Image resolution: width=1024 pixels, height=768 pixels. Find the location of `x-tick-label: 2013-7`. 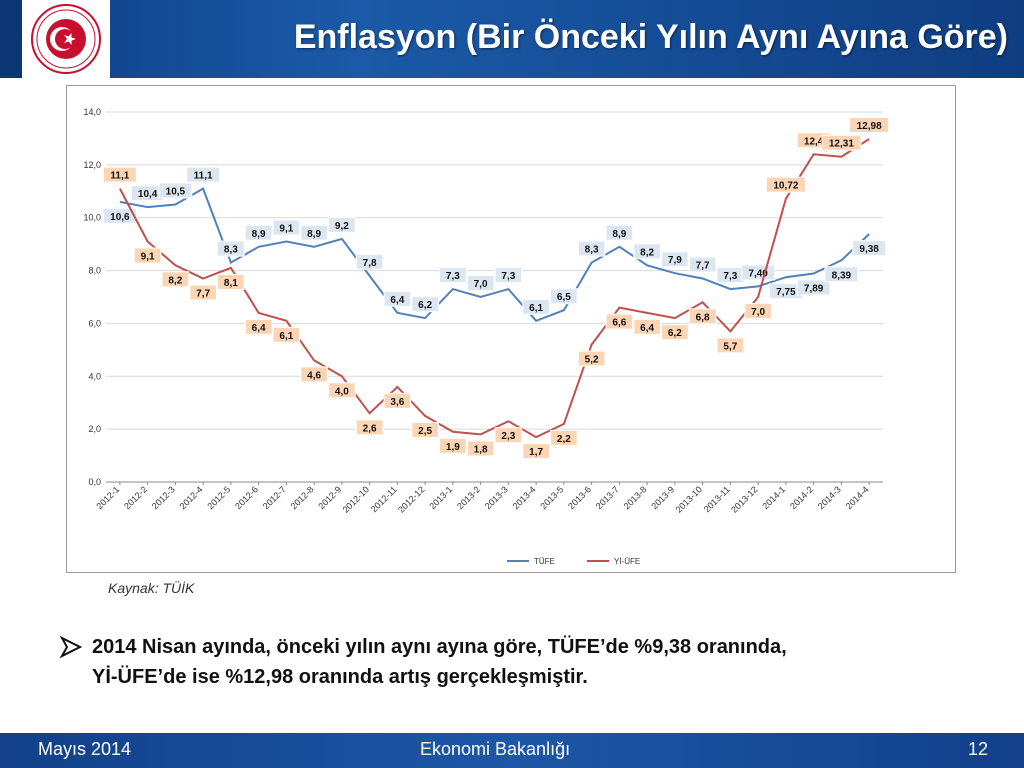

x-tick-label: 2013-7 is located at coordinates (607, 497).